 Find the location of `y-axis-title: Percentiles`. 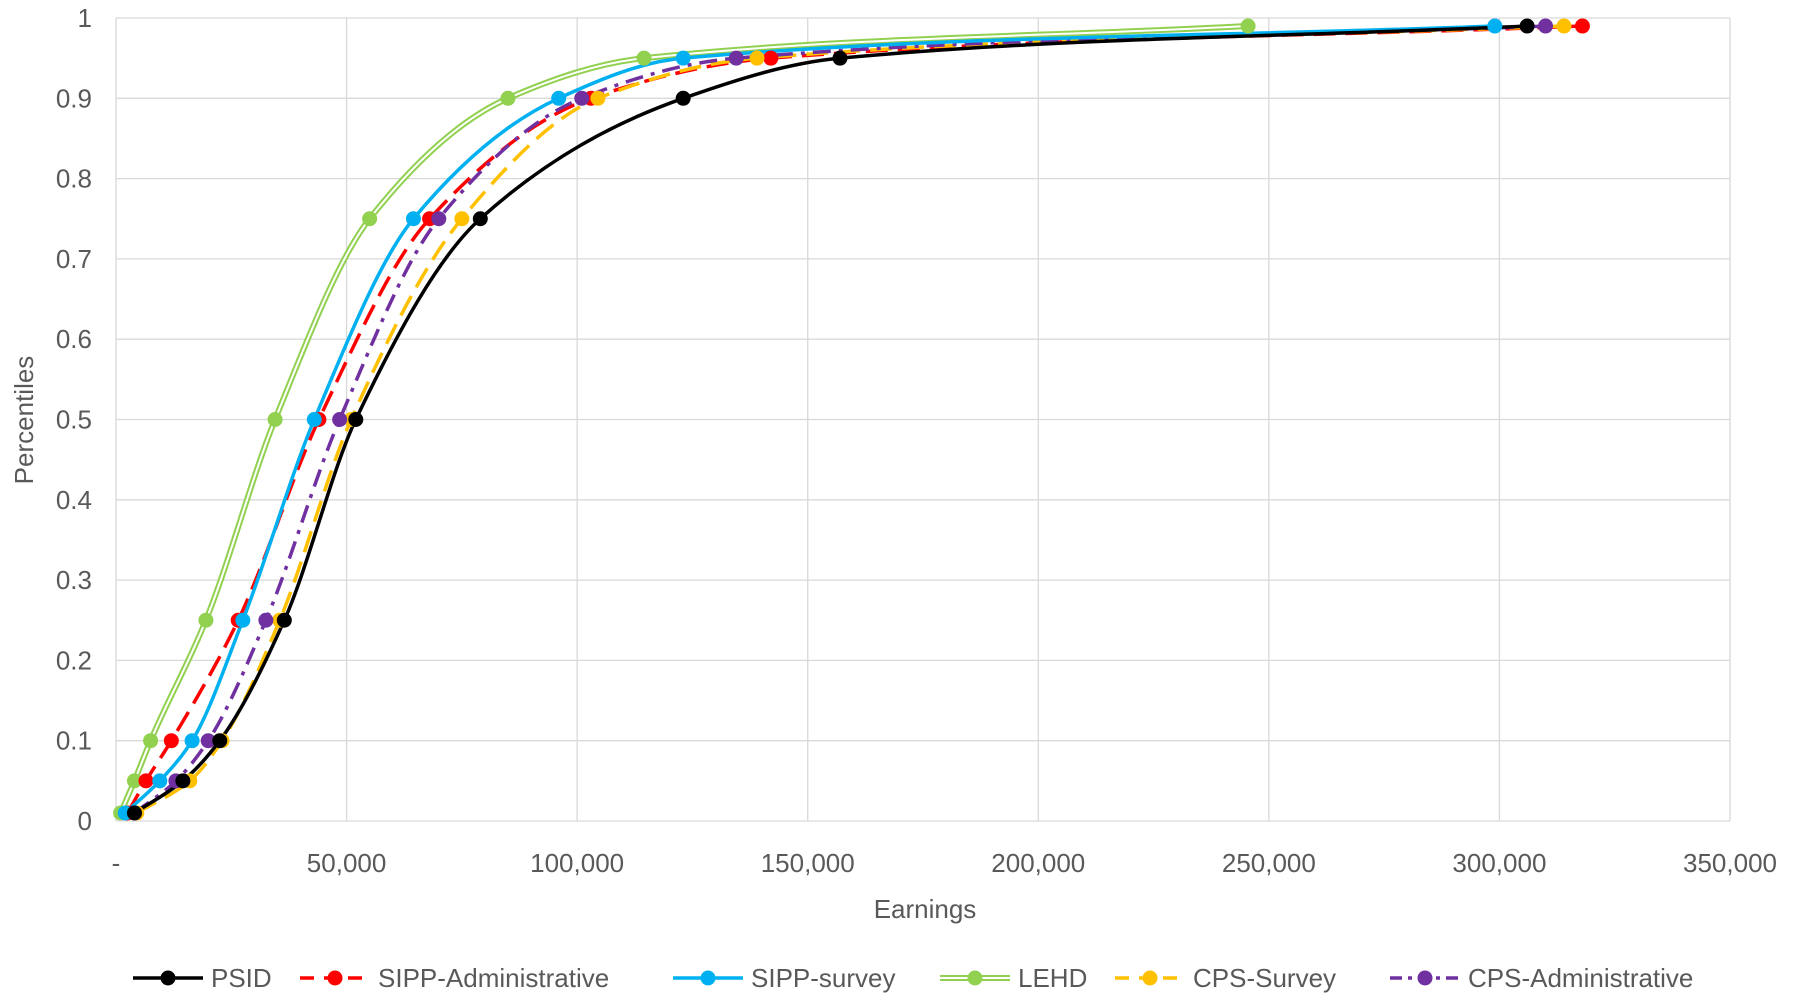

y-axis-title: Percentiles is located at coordinates (24, 420).